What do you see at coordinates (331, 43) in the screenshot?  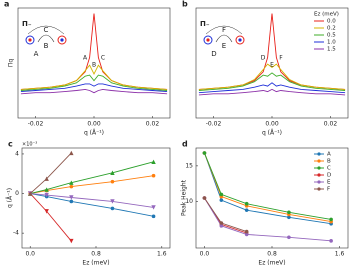 I see `legend-label: 1.0` at bounding box center [331, 43].